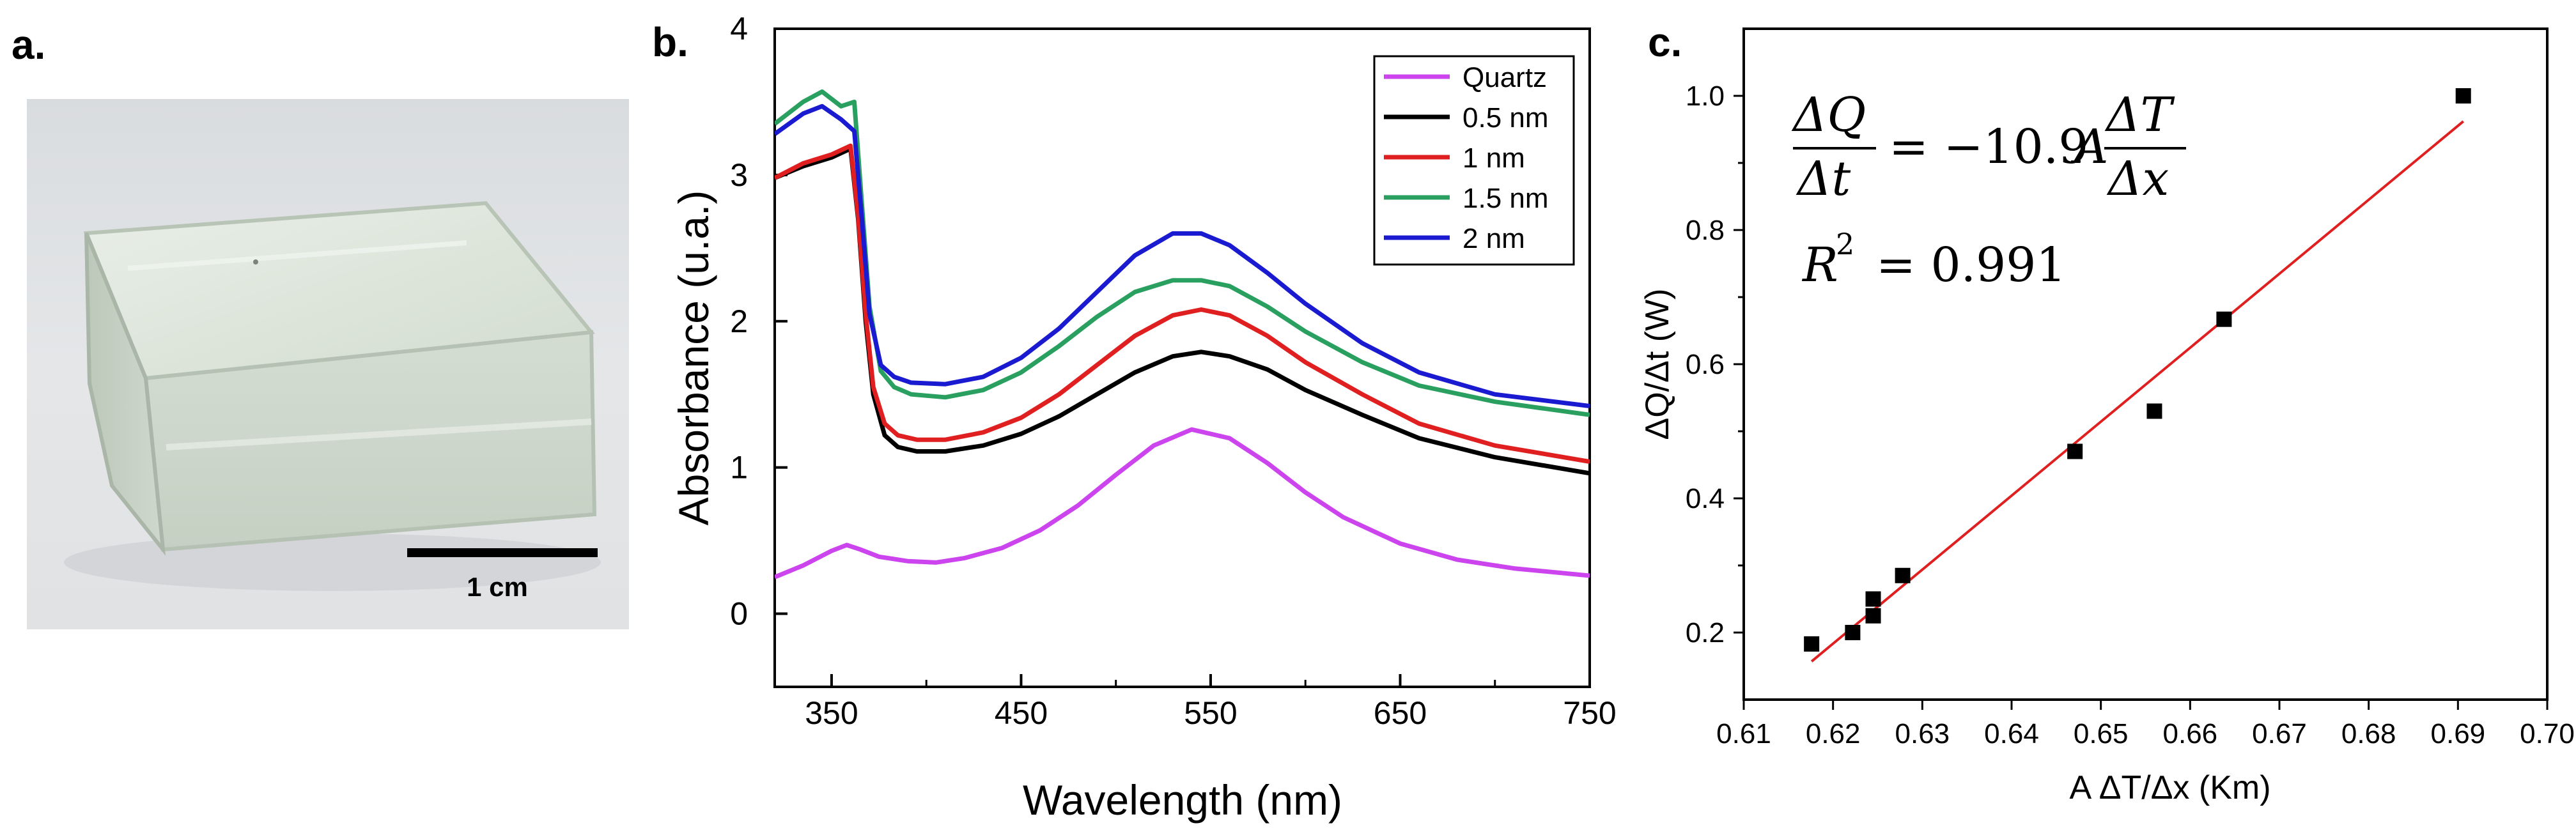 The width and height of the screenshot is (2576, 837). Describe the element at coordinates (1210, 713) in the screenshot. I see `x-tick-label-b: 550` at that location.